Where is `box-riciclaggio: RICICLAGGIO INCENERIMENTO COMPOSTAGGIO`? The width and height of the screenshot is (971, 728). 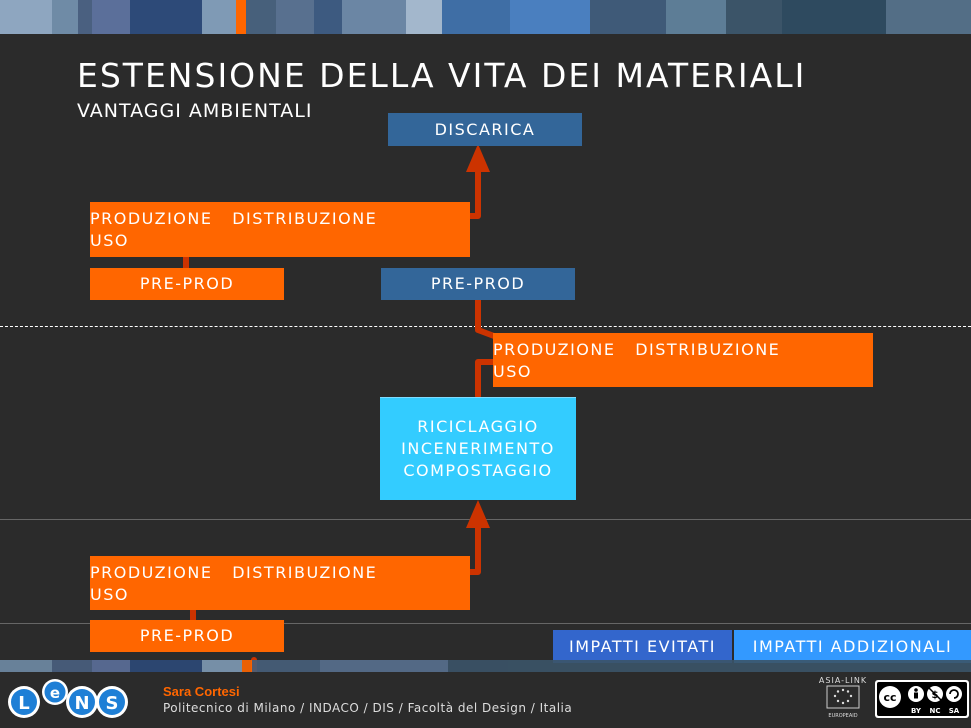
box-riciclaggio: RICICLAGGIO INCENERIMENTO COMPOSTAGGIO is located at coordinates (478, 448).